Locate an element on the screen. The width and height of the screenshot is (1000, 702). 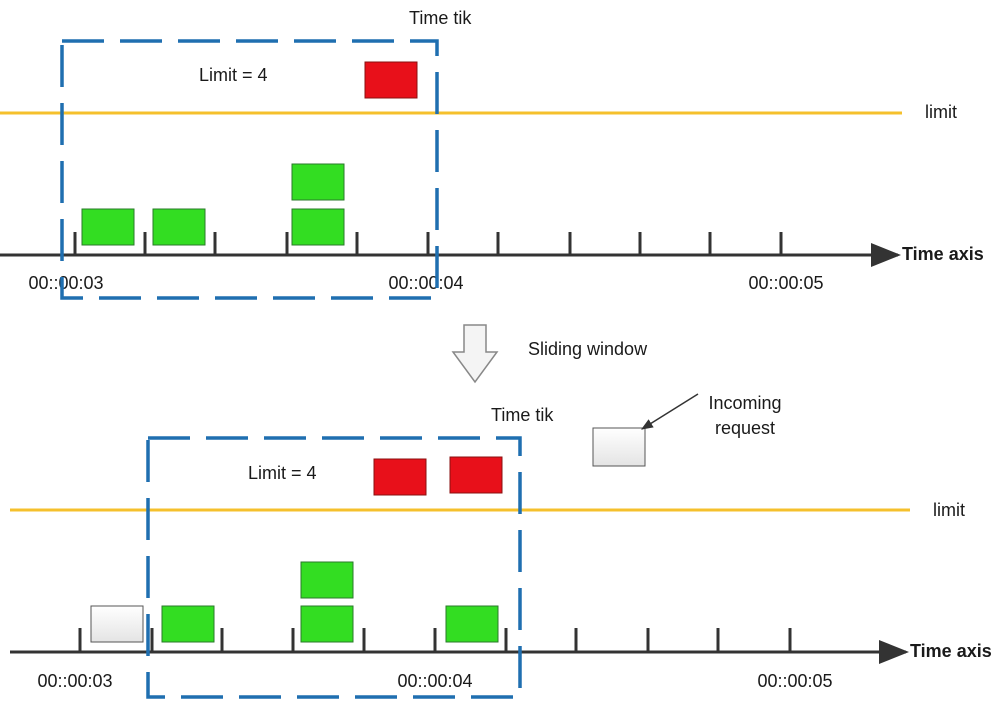
expired-request is located at coordinates (117, 624).